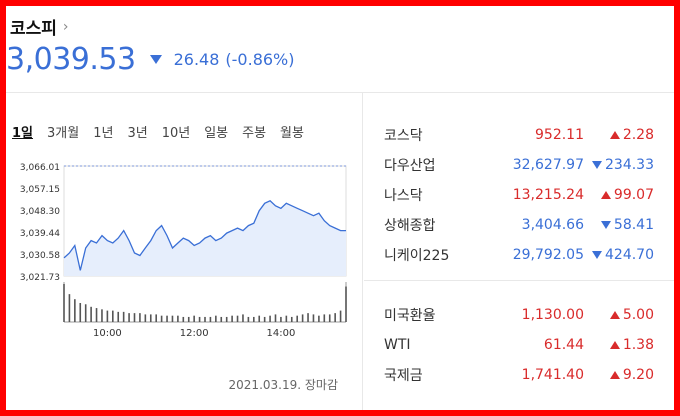  I want to click on index-change-value: 2.28, so click(638, 135).